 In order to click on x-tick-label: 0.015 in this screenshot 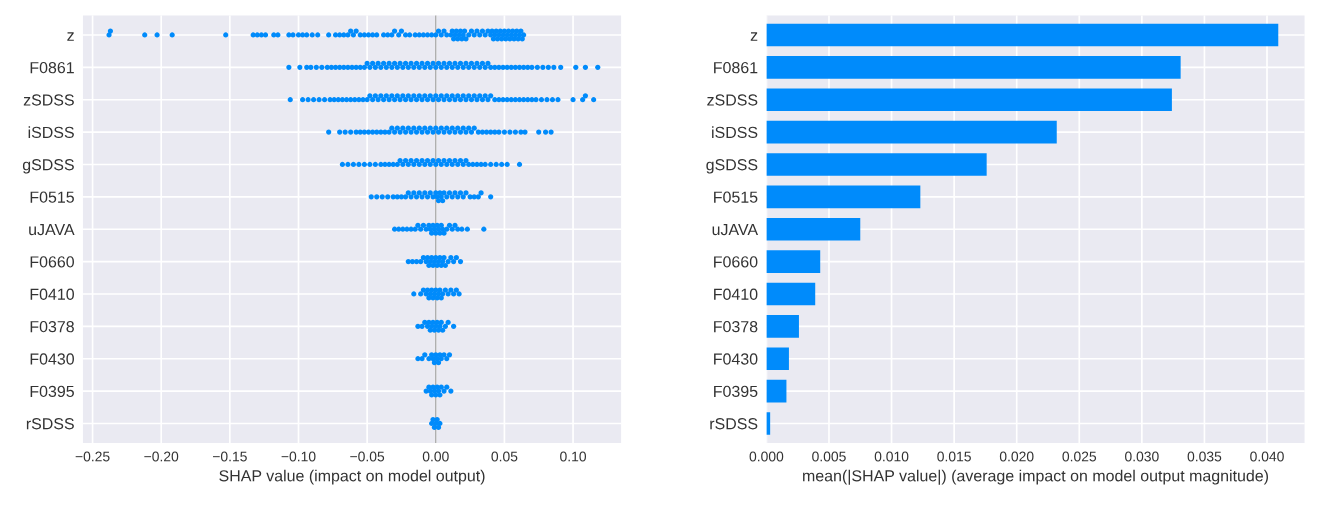, I will do `click(954, 456)`.